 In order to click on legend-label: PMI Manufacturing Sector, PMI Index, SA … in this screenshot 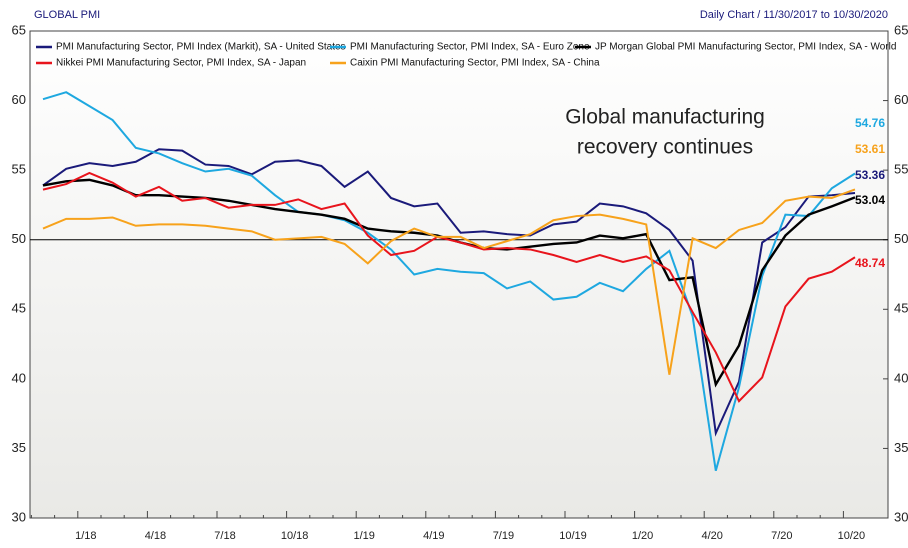, I will do `click(470, 47)`.